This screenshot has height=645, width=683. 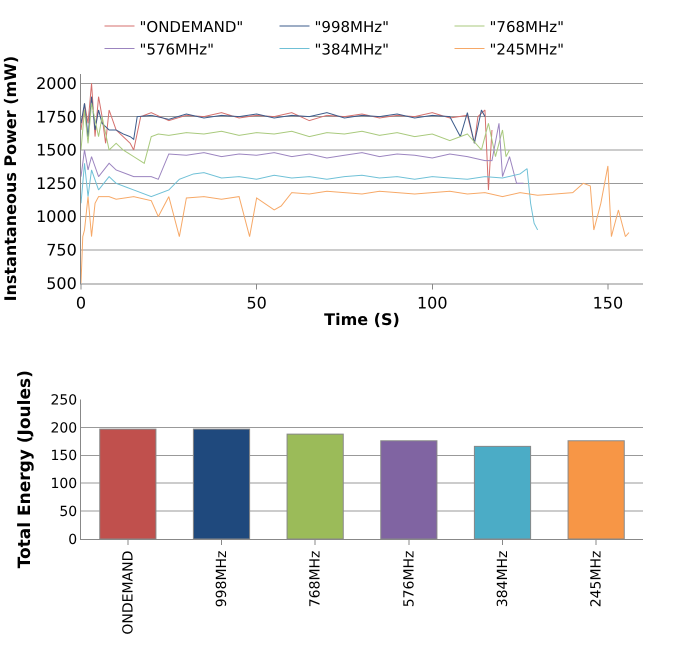 What do you see at coordinates (527, 27) in the screenshot?
I see `legend-label: "768MHz"` at bounding box center [527, 27].